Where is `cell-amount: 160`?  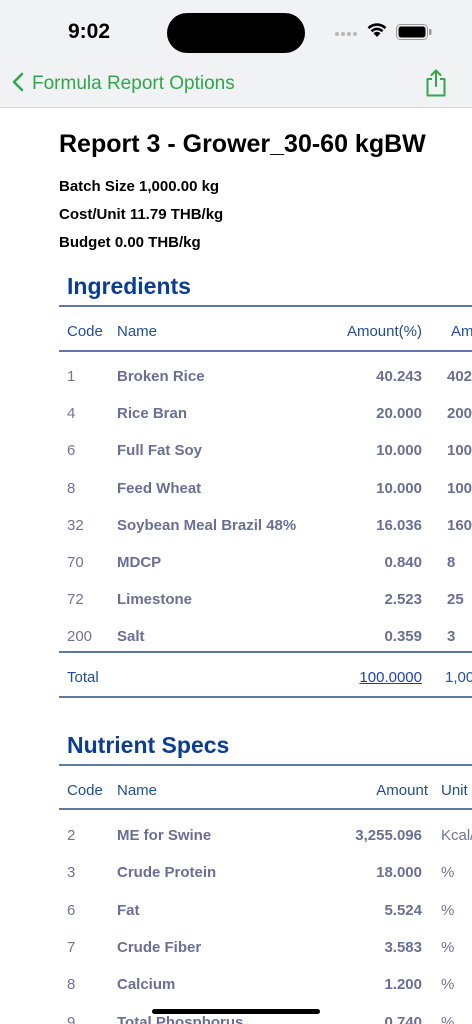 cell-amount: 160 is located at coordinates (459, 525).